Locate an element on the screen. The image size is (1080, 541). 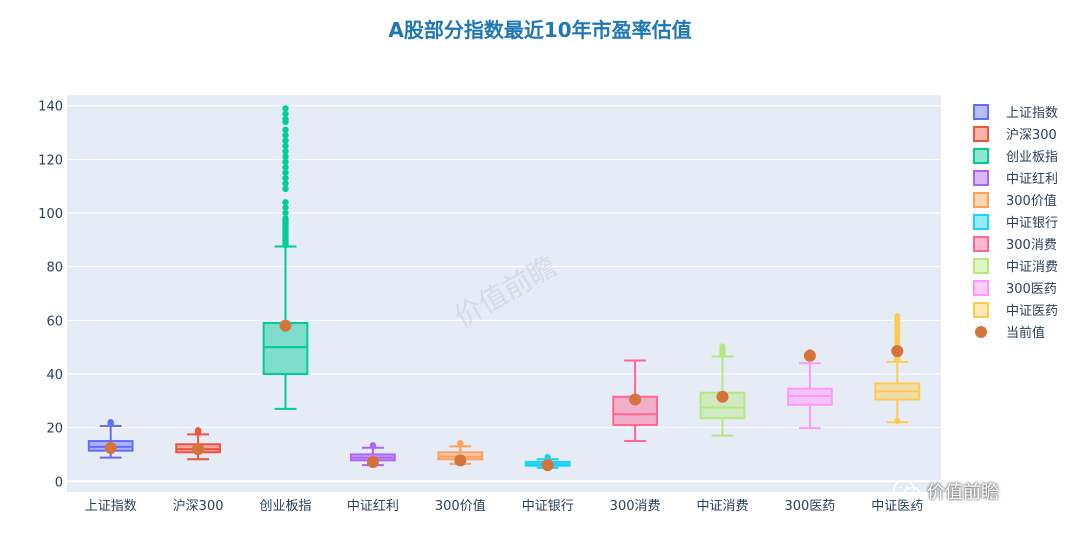
legend-label: 当前值 is located at coordinates (1025, 333).